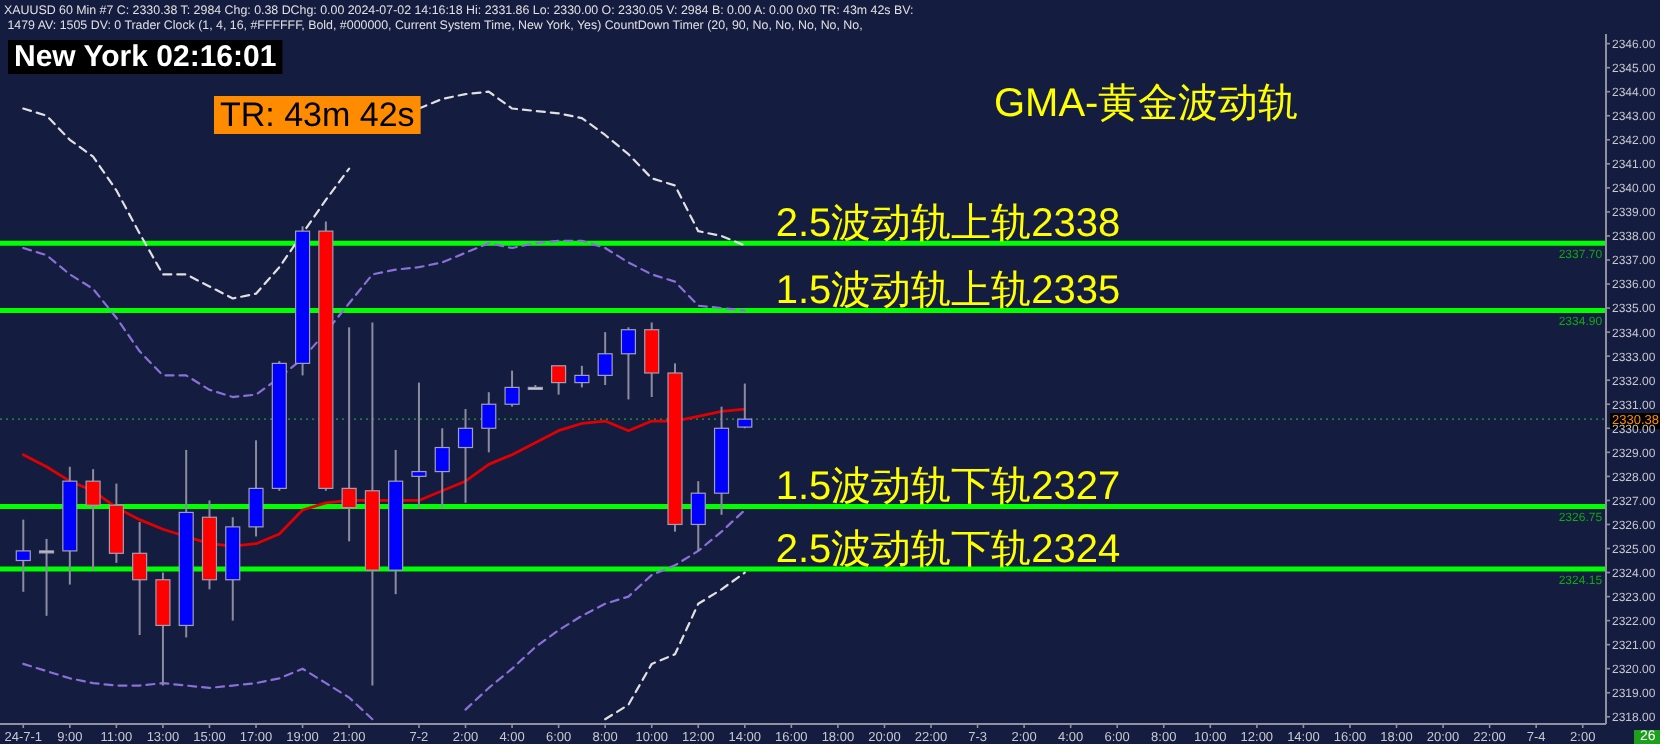 The image size is (1660, 744). Describe the element at coordinates (948, 224) in the screenshot. I see `ref-line-label: 2.5波动轨上轨2338` at that location.